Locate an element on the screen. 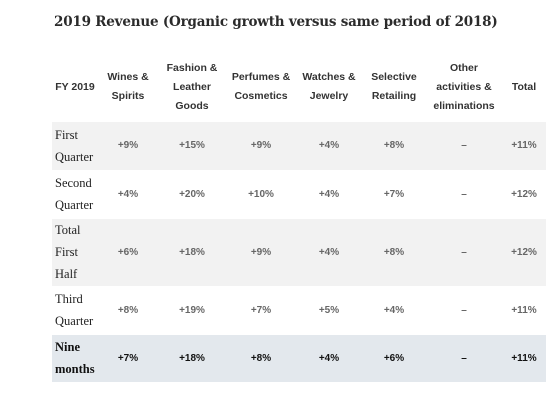 The width and height of the screenshot is (554, 400). row-label: Total First Half is located at coordinates (75, 252).